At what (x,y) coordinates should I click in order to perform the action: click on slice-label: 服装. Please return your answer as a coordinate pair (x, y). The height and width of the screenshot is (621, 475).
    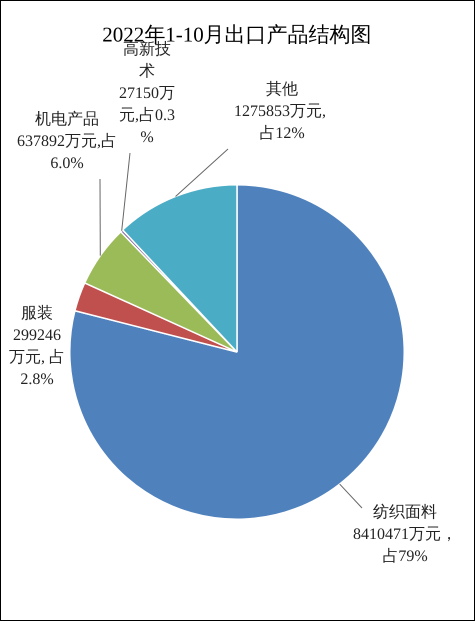
    Looking at the image, I should click on (37, 313).